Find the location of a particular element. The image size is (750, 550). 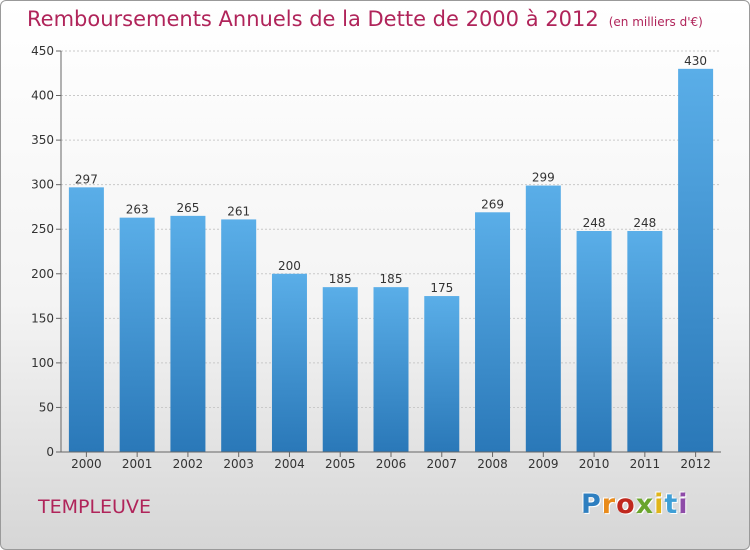

bar-2010 is located at coordinates (594, 341).